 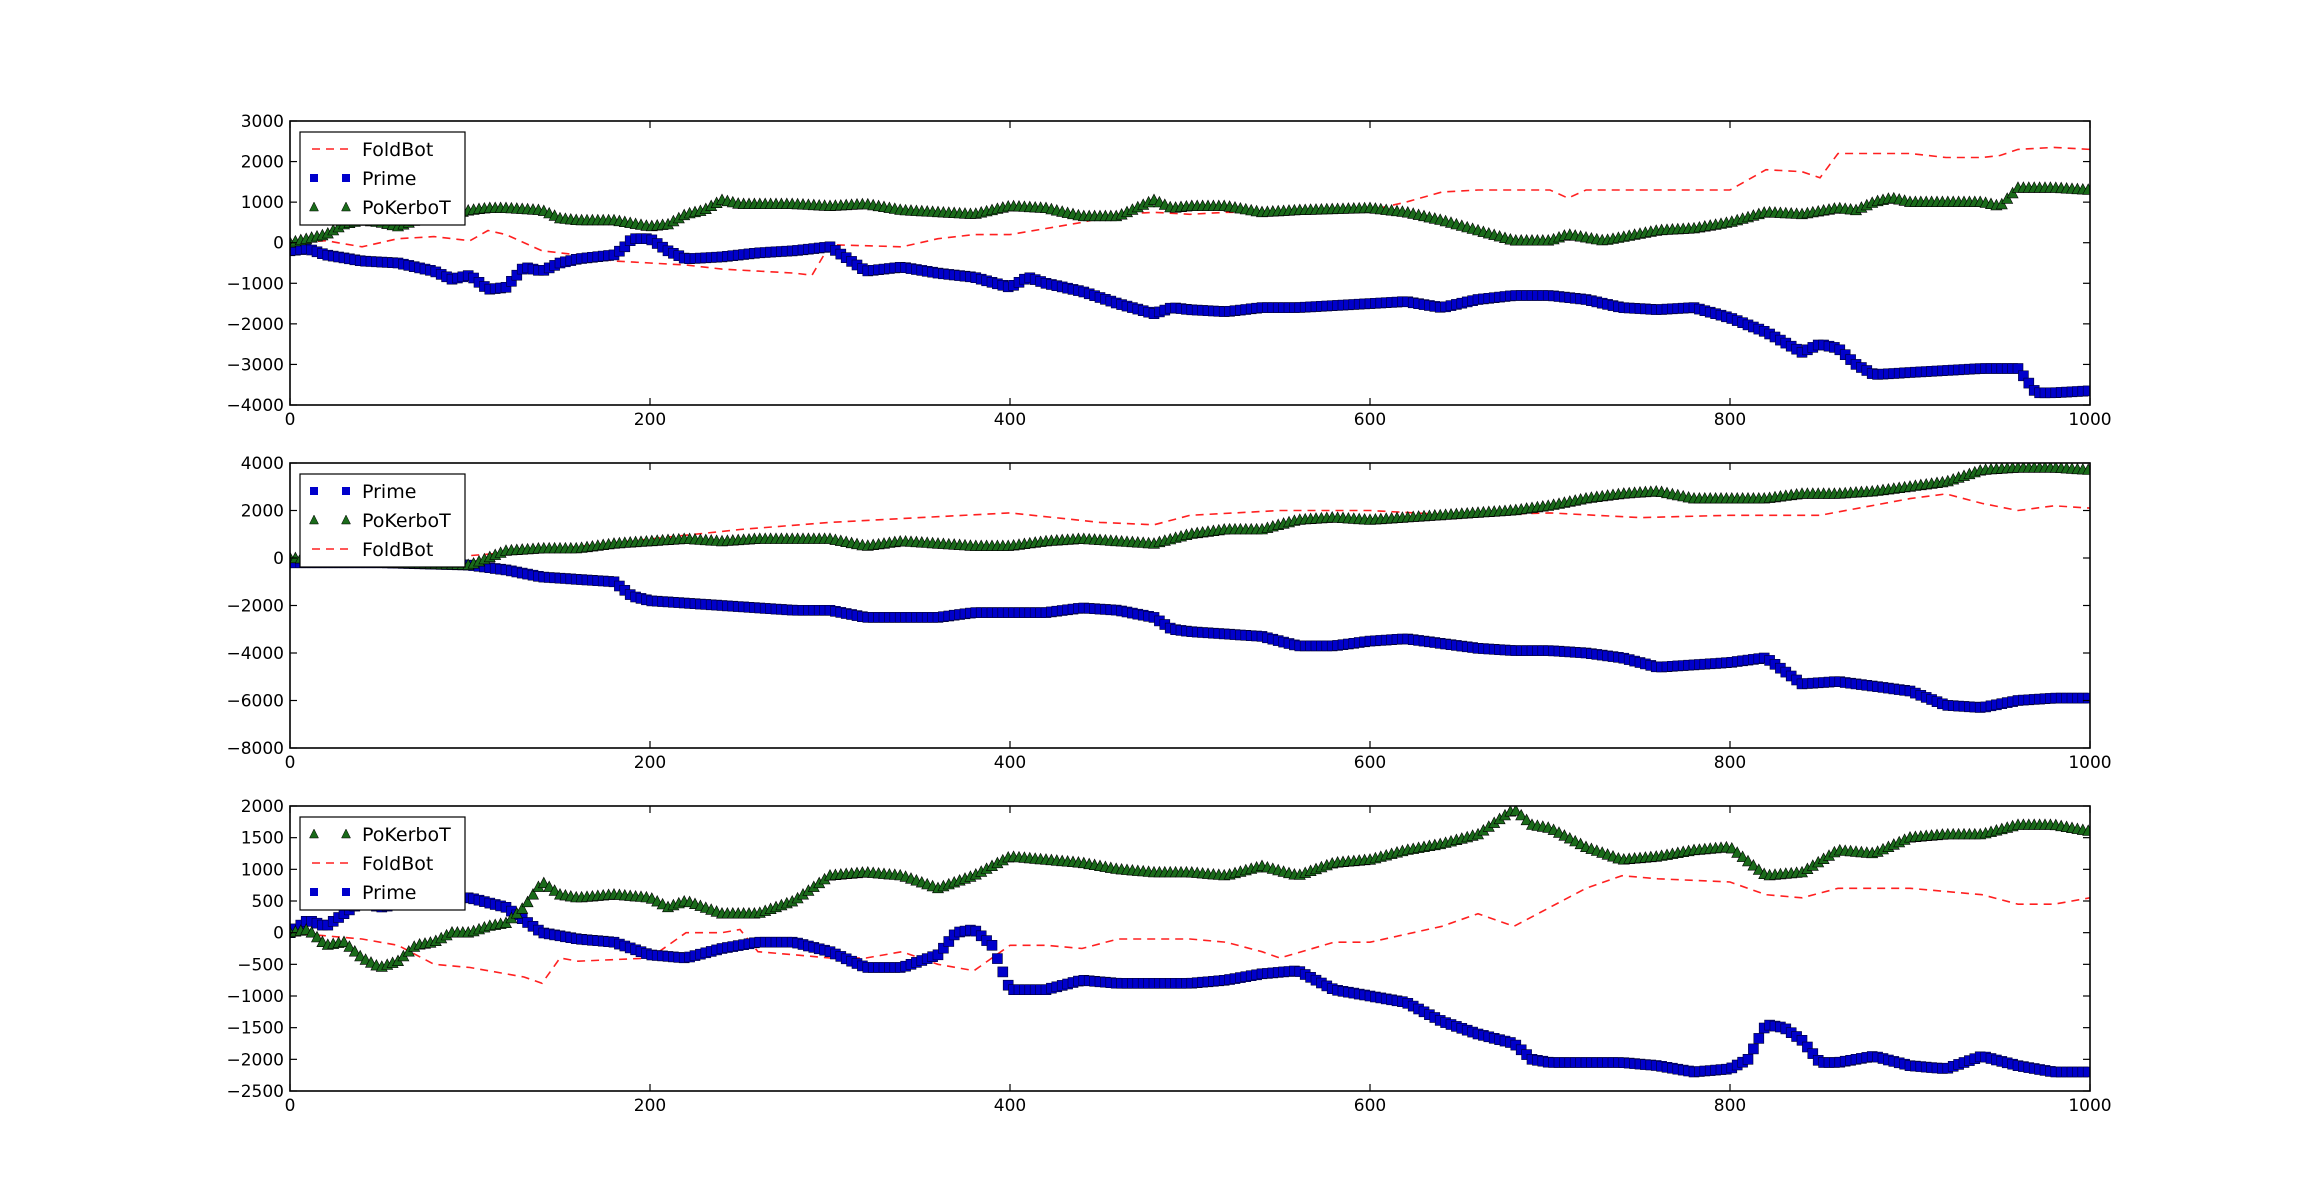 I want to click on y-tick-label: −6000, so click(x=255, y=702).